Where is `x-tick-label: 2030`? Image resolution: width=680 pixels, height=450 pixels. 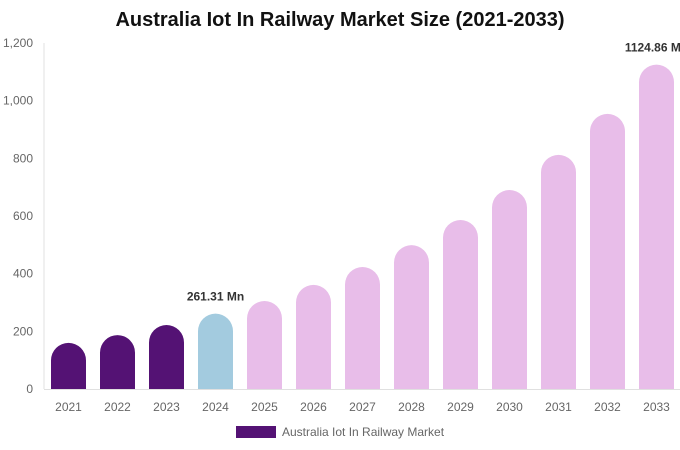
x-tick-label: 2030 is located at coordinates (509, 407).